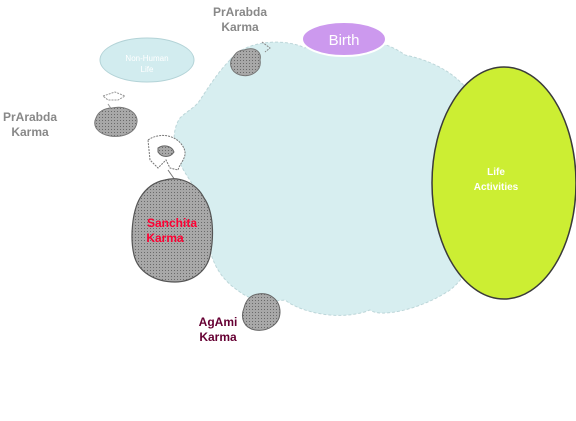  Describe the element at coordinates (147, 69) in the screenshot. I see `non-human-label-2: Life` at that location.